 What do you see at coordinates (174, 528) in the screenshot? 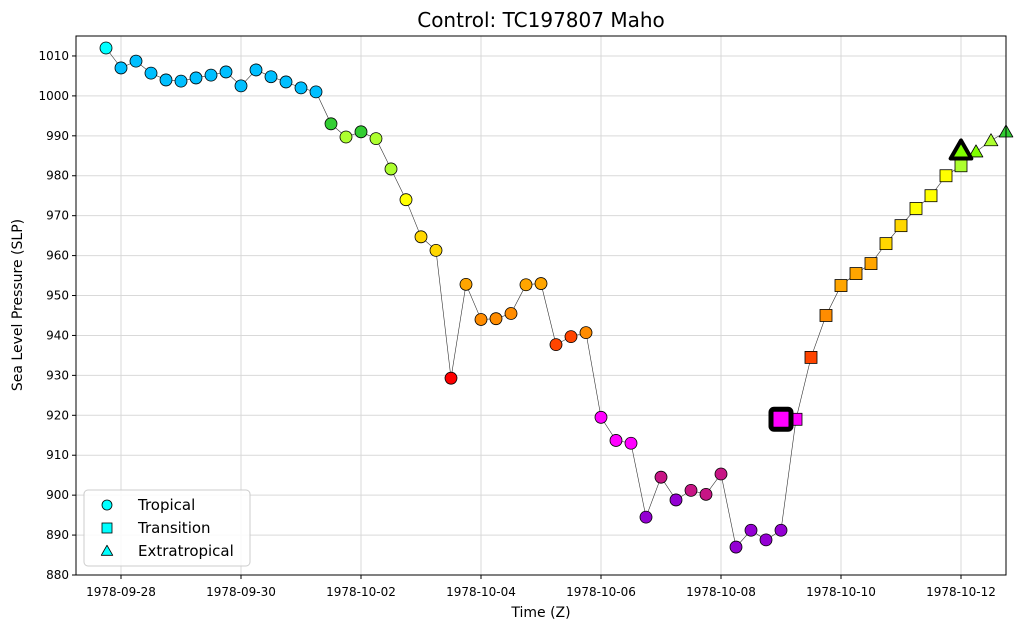
I see `legend-label: Transition` at bounding box center [174, 528].